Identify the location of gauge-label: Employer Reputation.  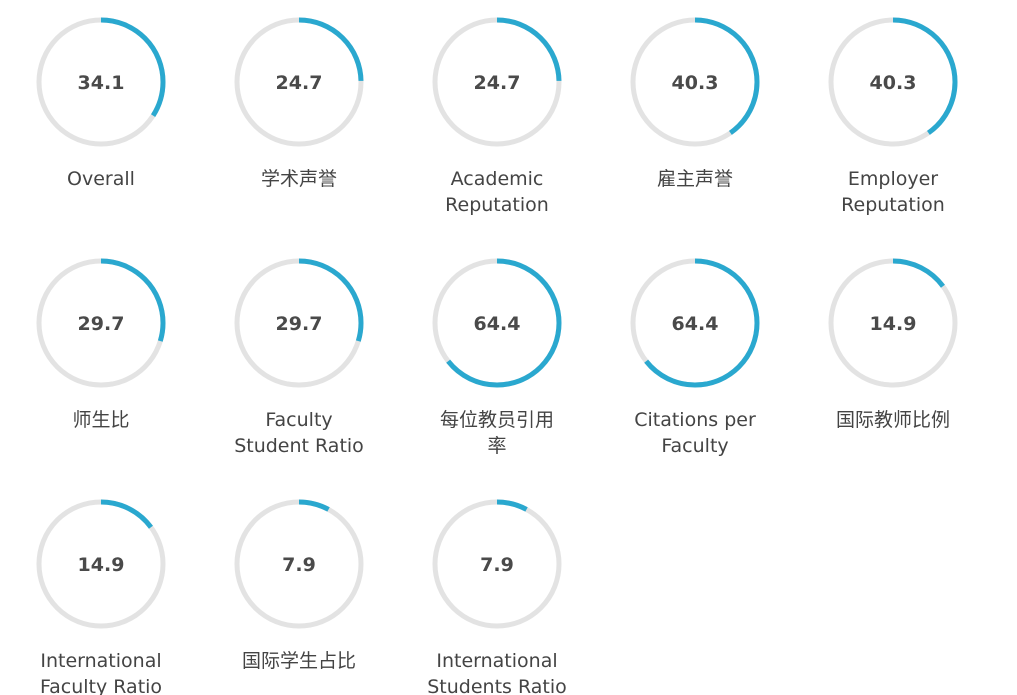
(893, 192).